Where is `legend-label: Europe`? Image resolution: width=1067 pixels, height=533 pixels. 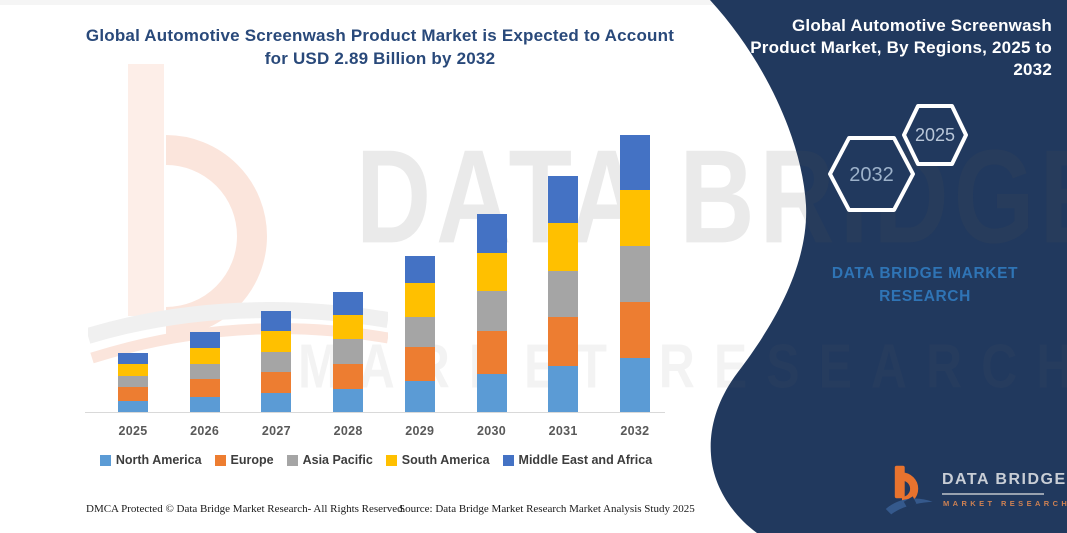 legend-label: Europe is located at coordinates (252, 460).